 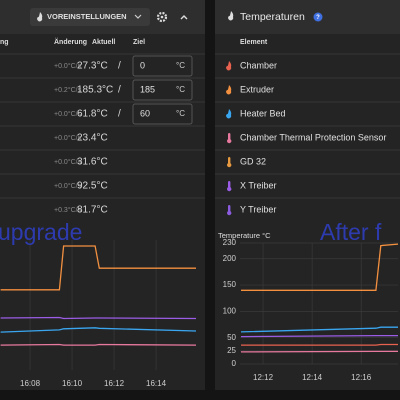 I want to click on x-tick-label: 16:14, so click(x=156, y=383).